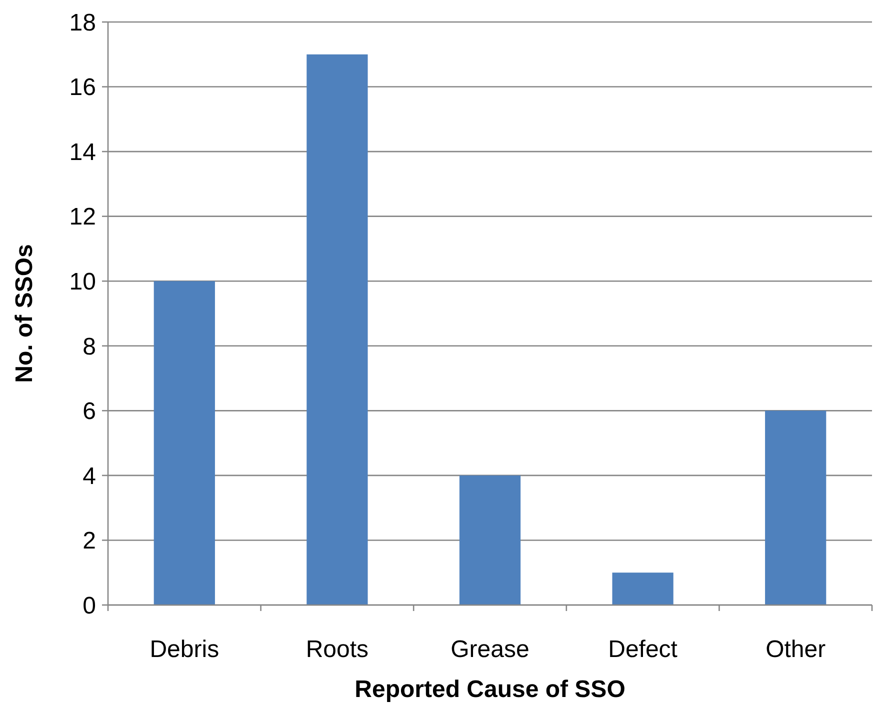  Describe the element at coordinates (796, 649) in the screenshot. I see `x-tick-label: Other` at that location.